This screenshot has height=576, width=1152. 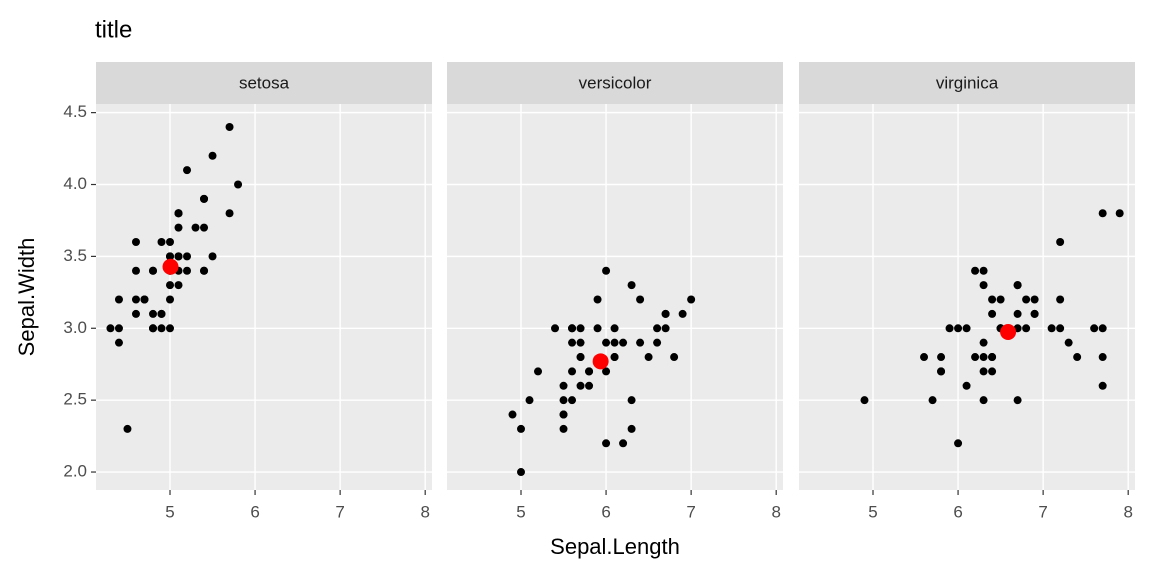 What do you see at coordinates (113, 29) in the screenshot?
I see `chart-title: title` at bounding box center [113, 29].